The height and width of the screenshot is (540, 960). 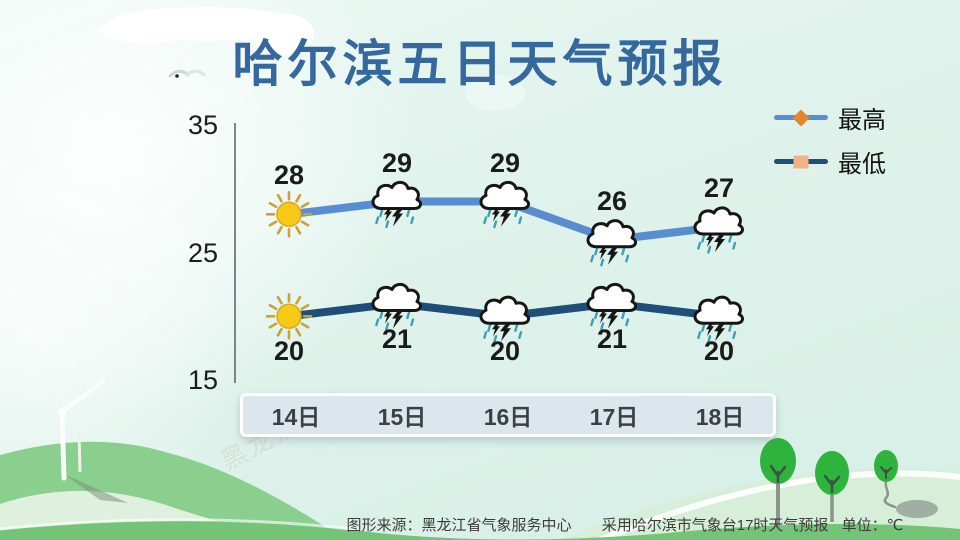 What do you see at coordinates (862, 164) in the screenshot?
I see `legend-label: 最低` at bounding box center [862, 164].